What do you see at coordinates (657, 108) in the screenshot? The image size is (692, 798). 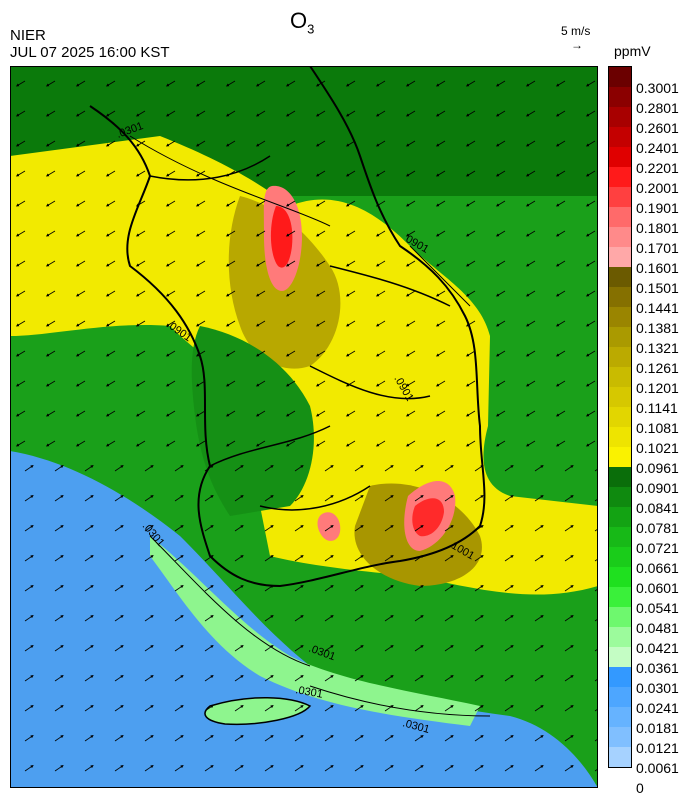 I see `colorbar-label: 0.2801` at bounding box center [657, 108].